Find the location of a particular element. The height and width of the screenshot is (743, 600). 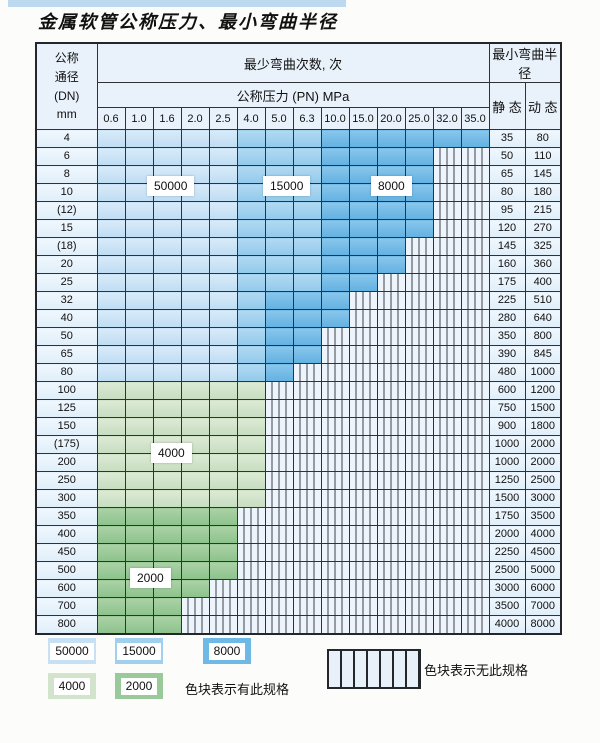

dn-cell: 40 is located at coordinates (66, 318).